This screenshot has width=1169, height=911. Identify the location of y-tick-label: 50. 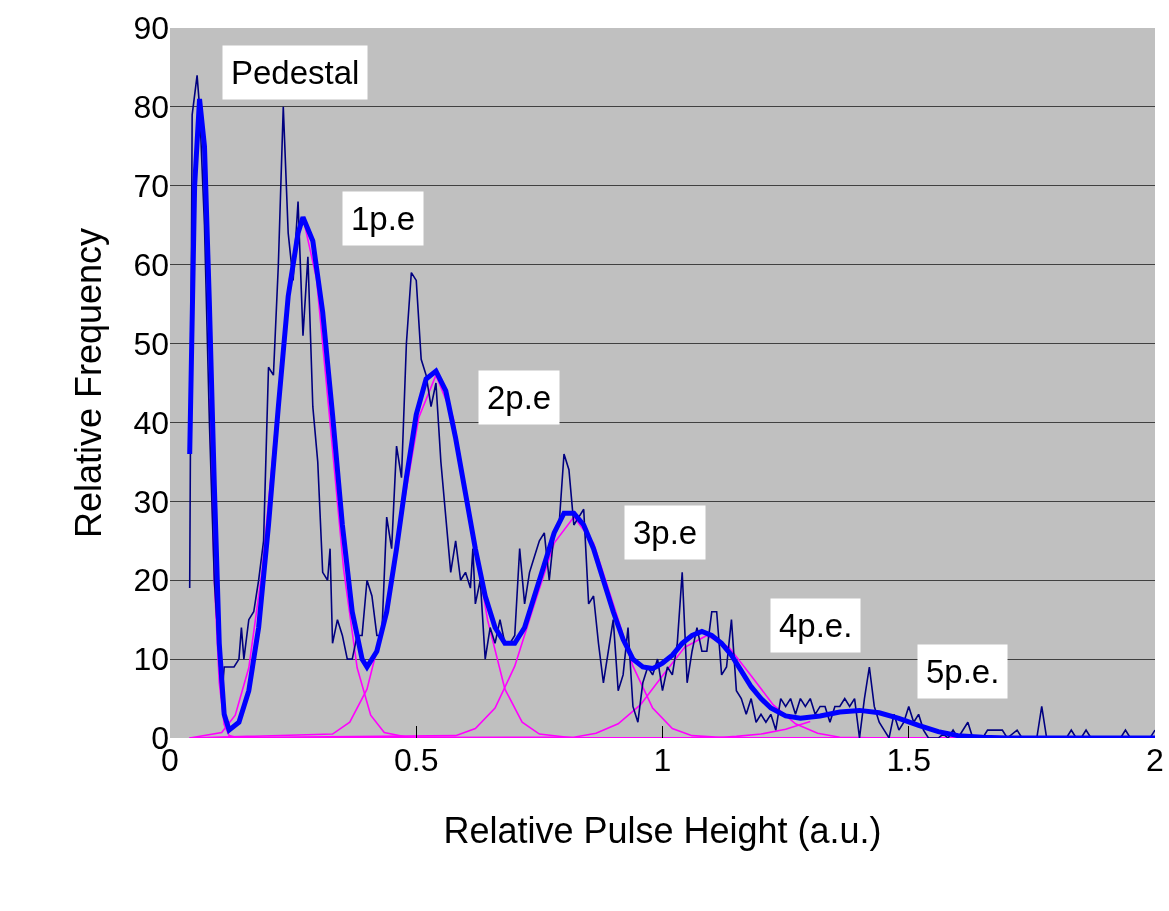
(151, 343).